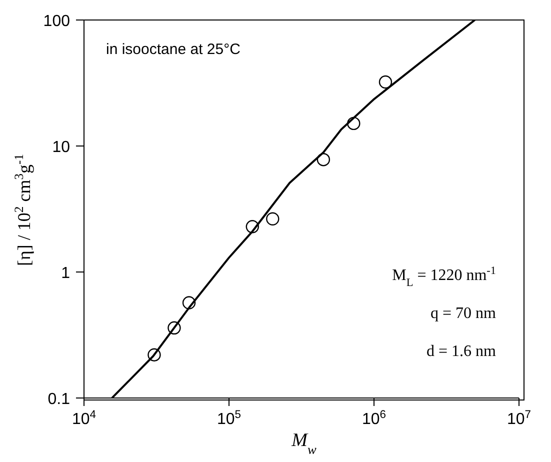  I want to click on x-tick-label: 10$^{5}$, so click(229, 418).